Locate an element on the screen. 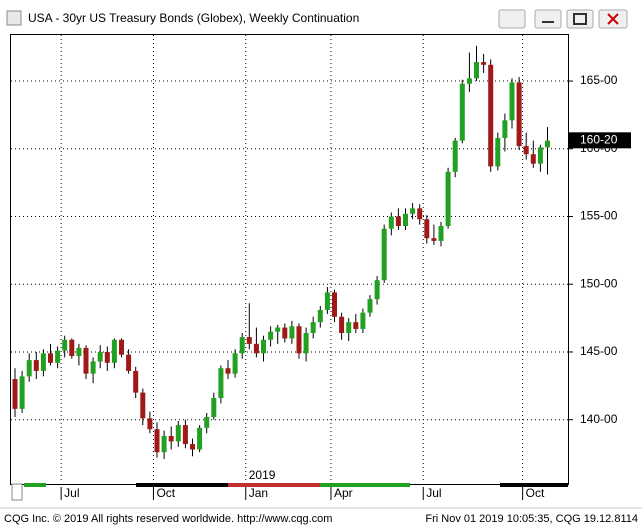 The width and height of the screenshot is (642, 528). last-price-label: 160-20 is located at coordinates (599, 139).